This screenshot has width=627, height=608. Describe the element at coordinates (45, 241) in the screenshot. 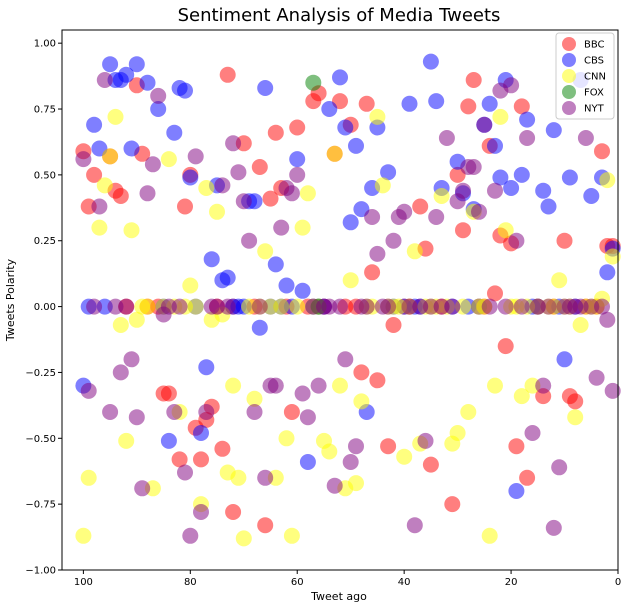

I see `y-tick-label: 0.25` at that location.